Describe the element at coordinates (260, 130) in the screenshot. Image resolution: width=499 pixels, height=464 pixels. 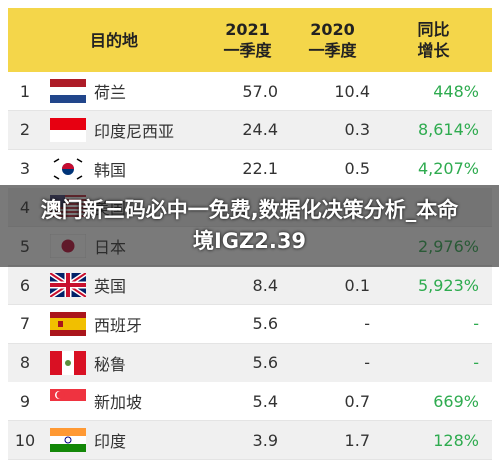
I see `value-2021: 24.4` at that location.